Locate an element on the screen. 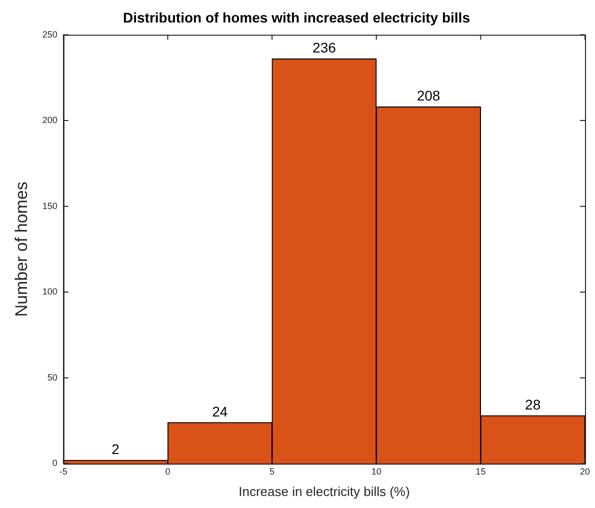 This screenshot has width=595, height=508. y-tick-label: 0 is located at coordinates (55, 463).